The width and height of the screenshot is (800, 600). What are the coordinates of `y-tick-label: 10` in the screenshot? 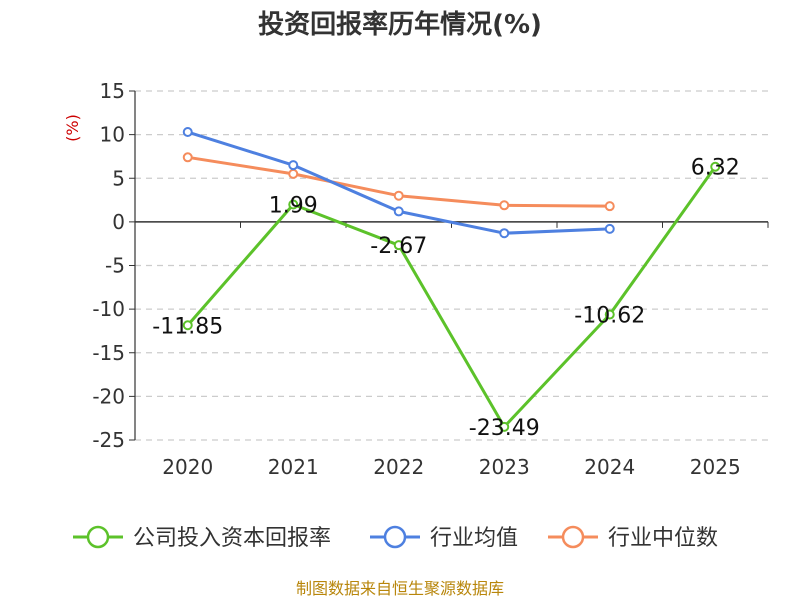 It's located at (112, 135).